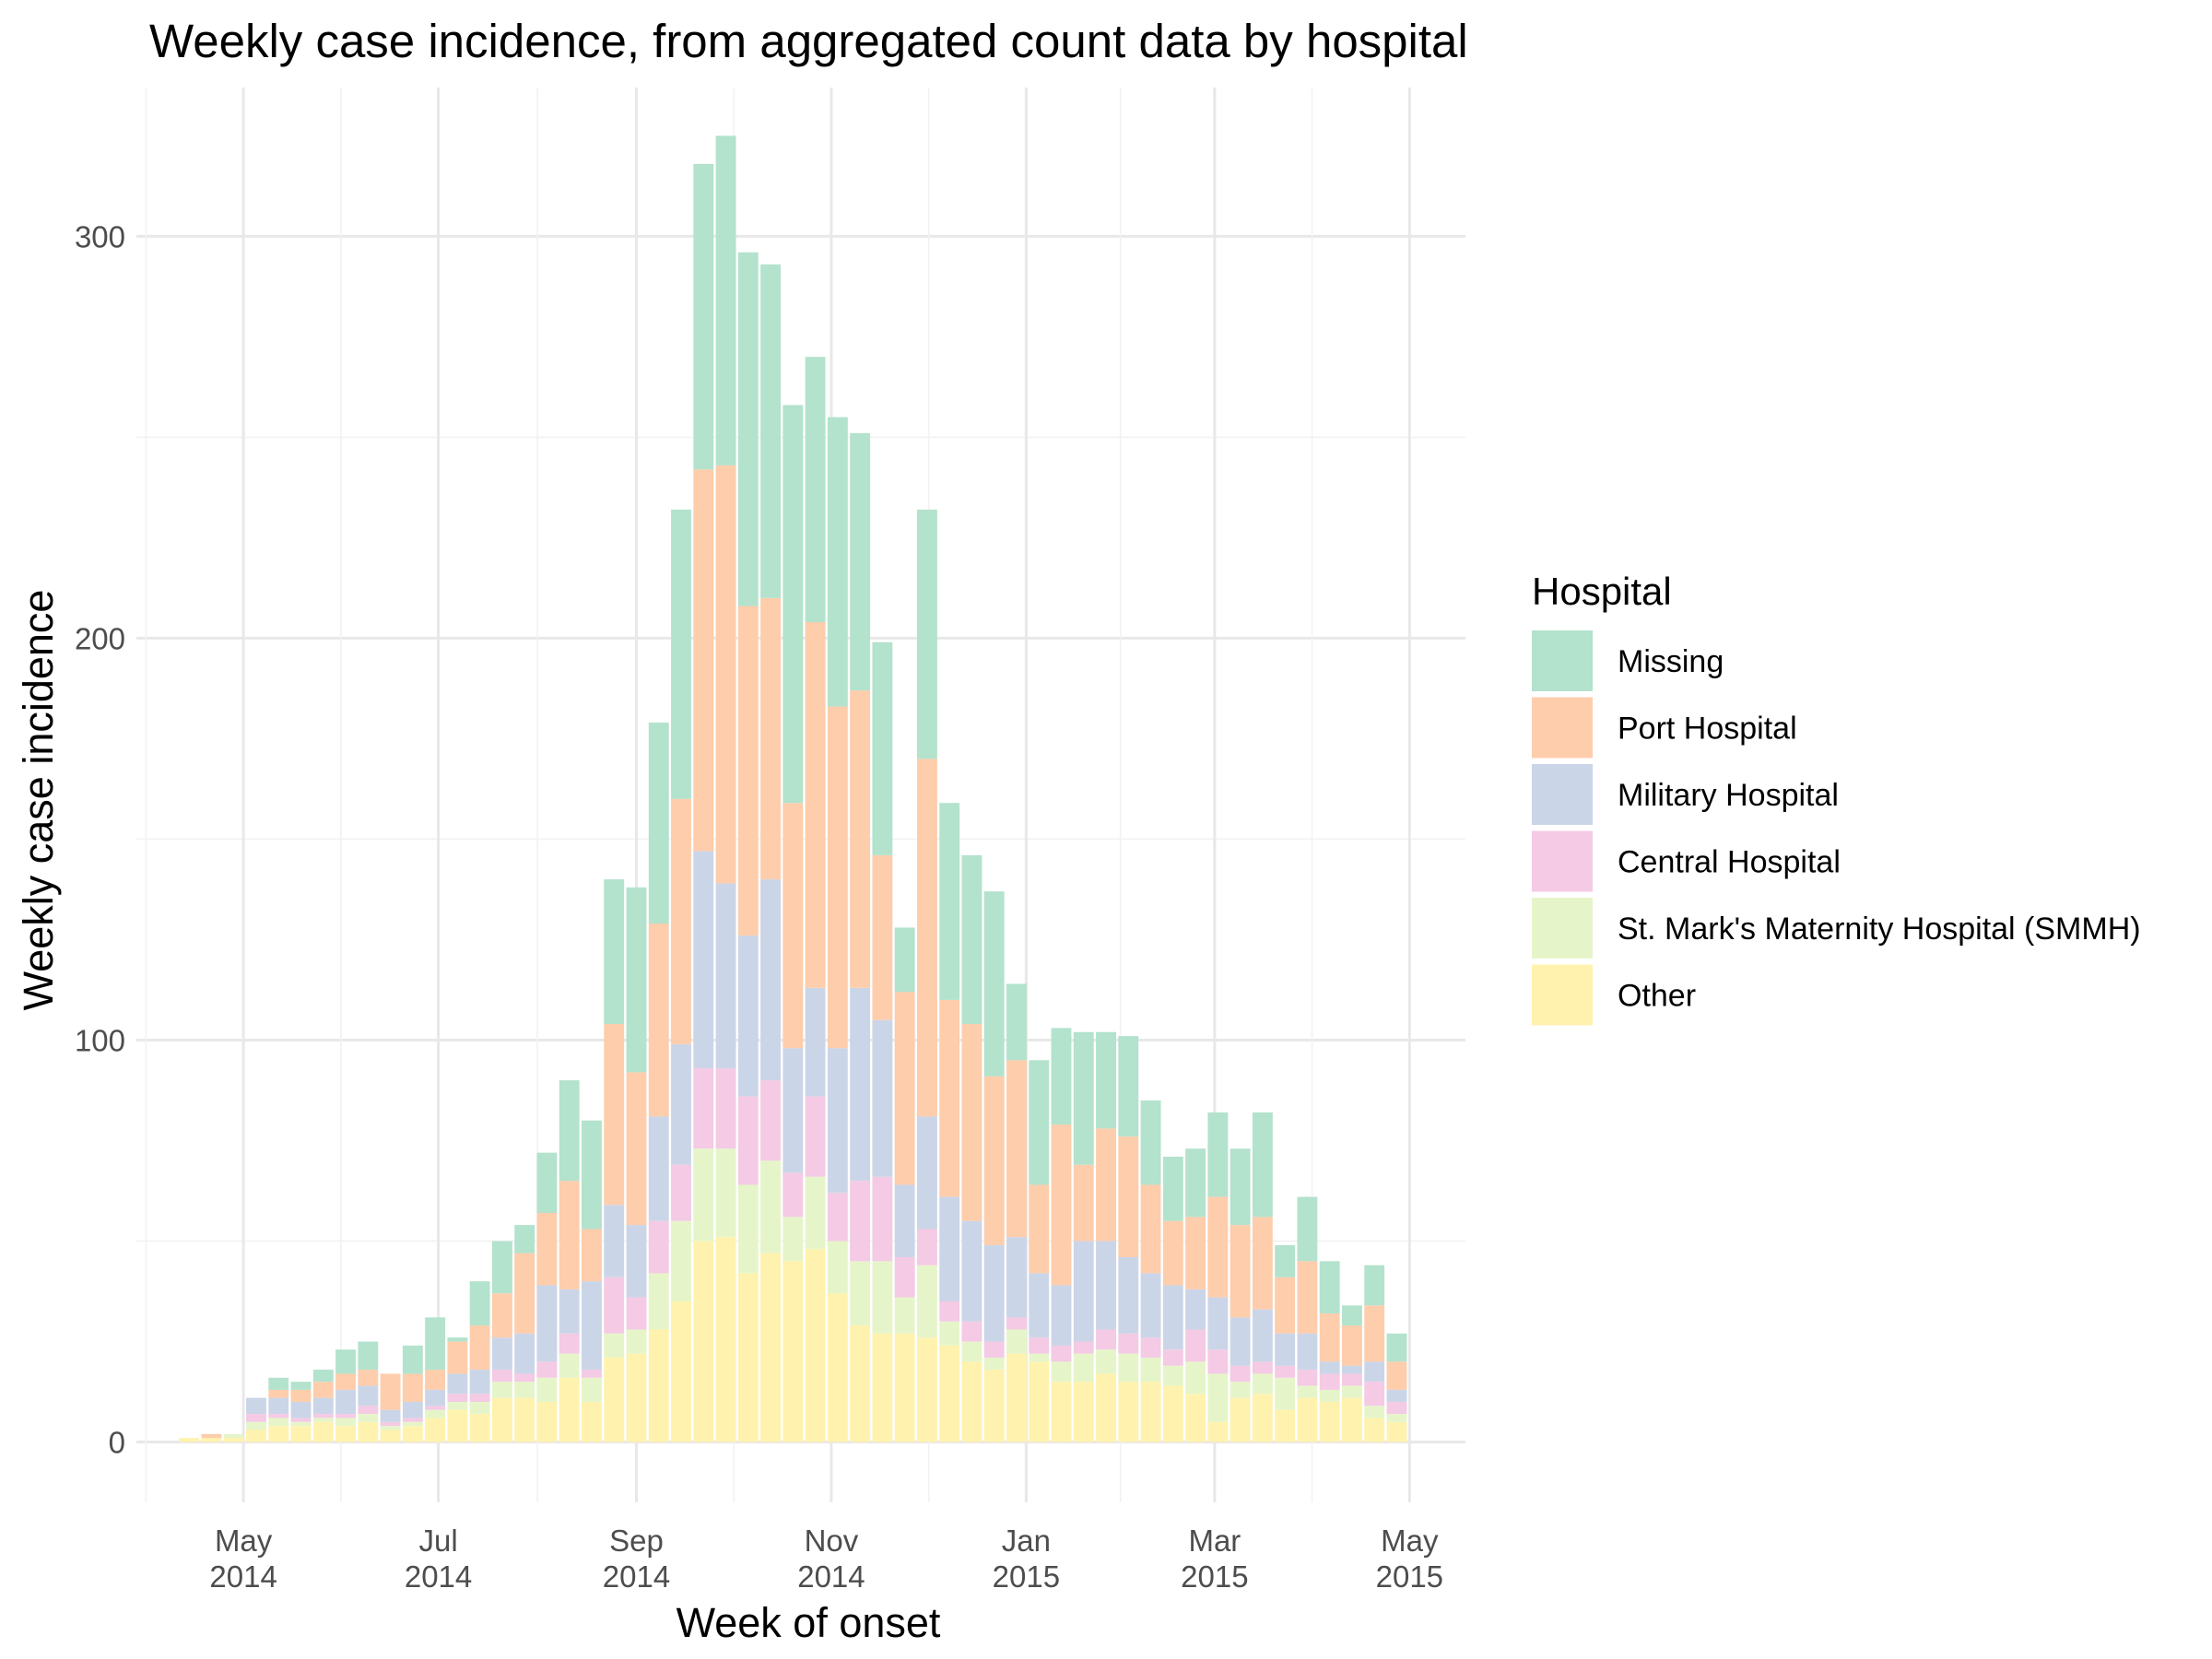 Image resolution: width=2212 pixels, height=1659 pixels. I want to click on x-tick-label-year: 2014, so click(242, 1576).